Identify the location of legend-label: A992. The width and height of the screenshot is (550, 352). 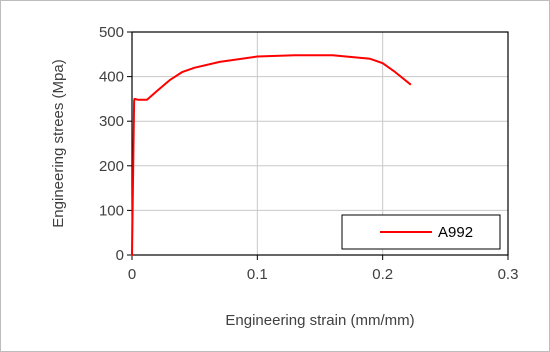
(455, 232).